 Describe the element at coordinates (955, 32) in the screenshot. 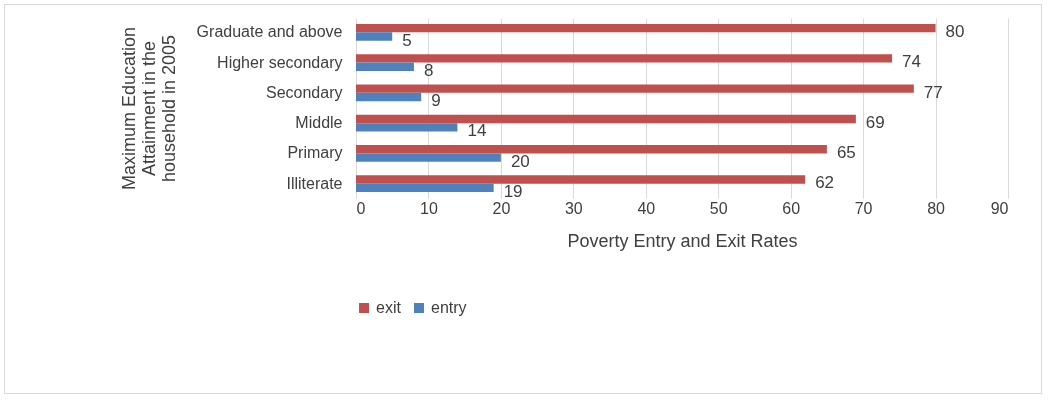

I see `data-label: 80` at that location.